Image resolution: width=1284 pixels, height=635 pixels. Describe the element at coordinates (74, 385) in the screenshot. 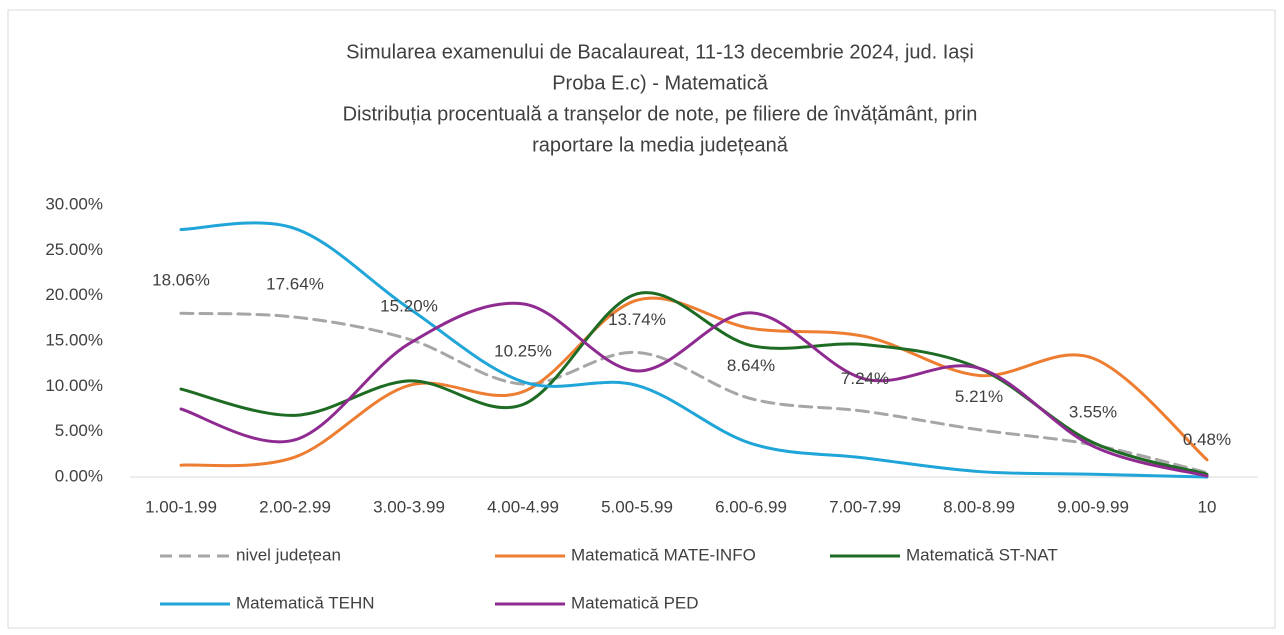

I see `y-tick-label: 10.00%` at that location.